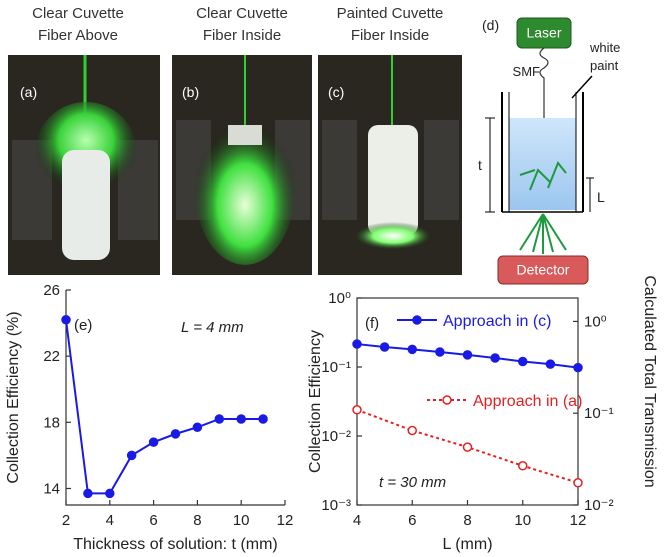 This screenshot has width=665, height=557. Describe the element at coordinates (497, 321) in the screenshot. I see `legend-label: Approach in (c)` at that location.